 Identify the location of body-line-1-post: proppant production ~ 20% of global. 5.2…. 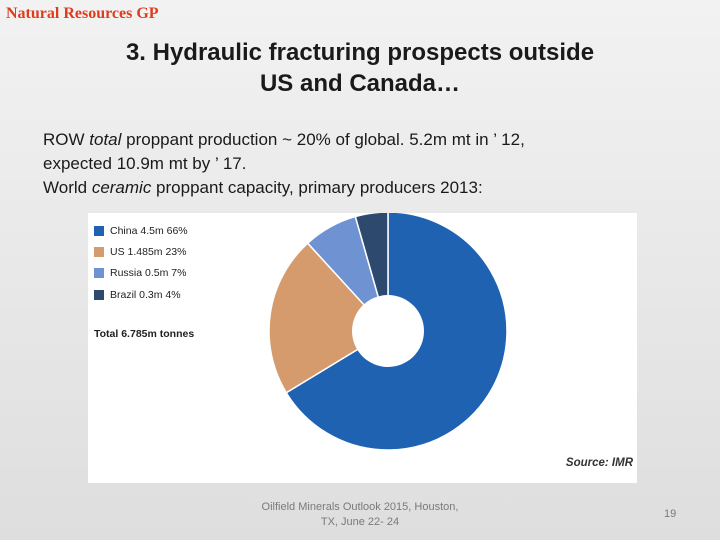
(323, 139).